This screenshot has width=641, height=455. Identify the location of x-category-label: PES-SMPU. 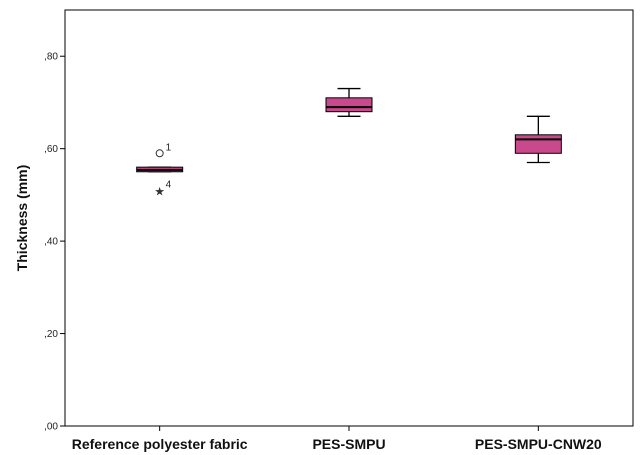
(348, 444).